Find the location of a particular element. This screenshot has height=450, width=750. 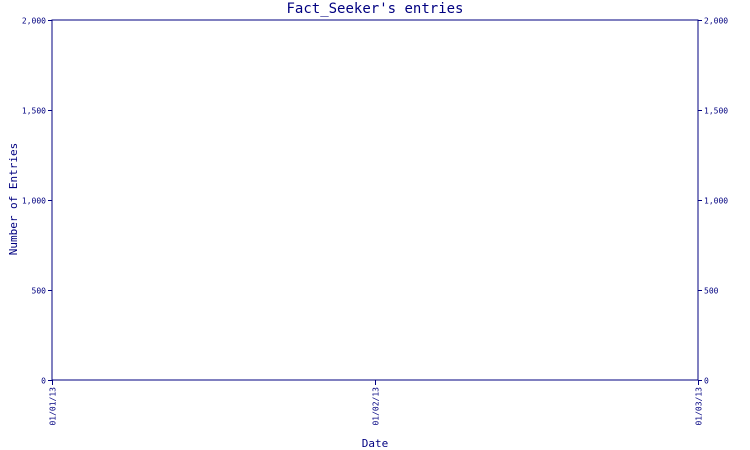

x-tick-label: 01/03/13 is located at coordinates (699, 406).